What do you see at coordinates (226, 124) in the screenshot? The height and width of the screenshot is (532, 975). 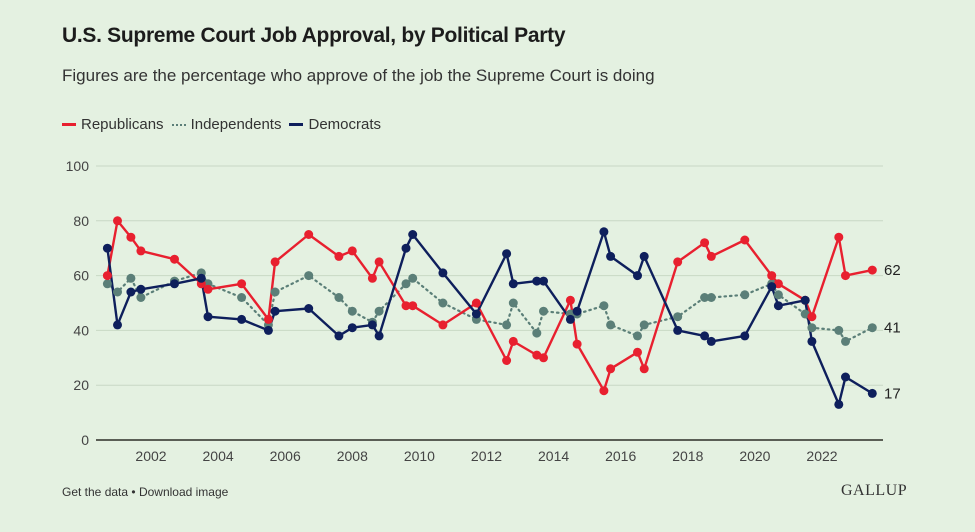 I see `legend-item-independents: Independents` at bounding box center [226, 124].